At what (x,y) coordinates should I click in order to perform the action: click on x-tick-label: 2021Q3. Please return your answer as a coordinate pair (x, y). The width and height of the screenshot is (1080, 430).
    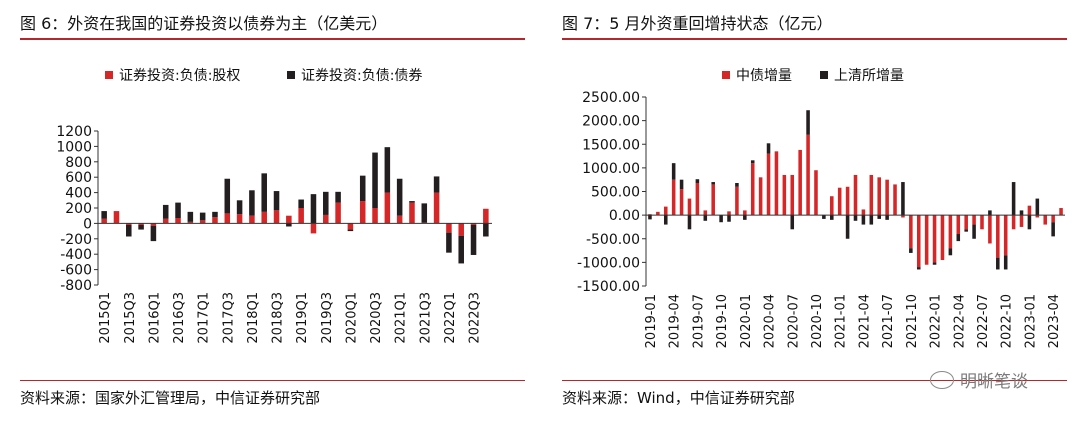
    Looking at the image, I should click on (425, 318).